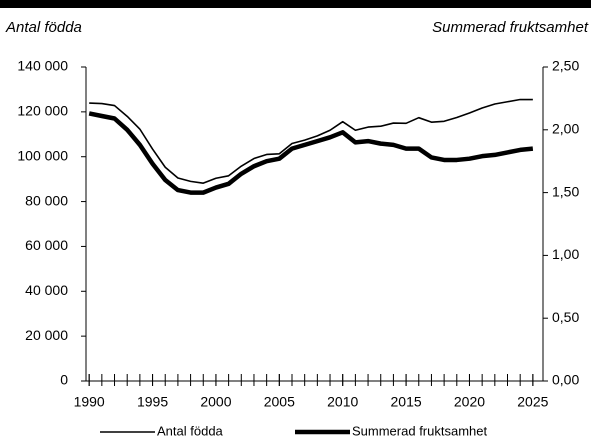 This screenshot has height=441, width=591. I want to click on x-tick-label: 2005, so click(279, 402).